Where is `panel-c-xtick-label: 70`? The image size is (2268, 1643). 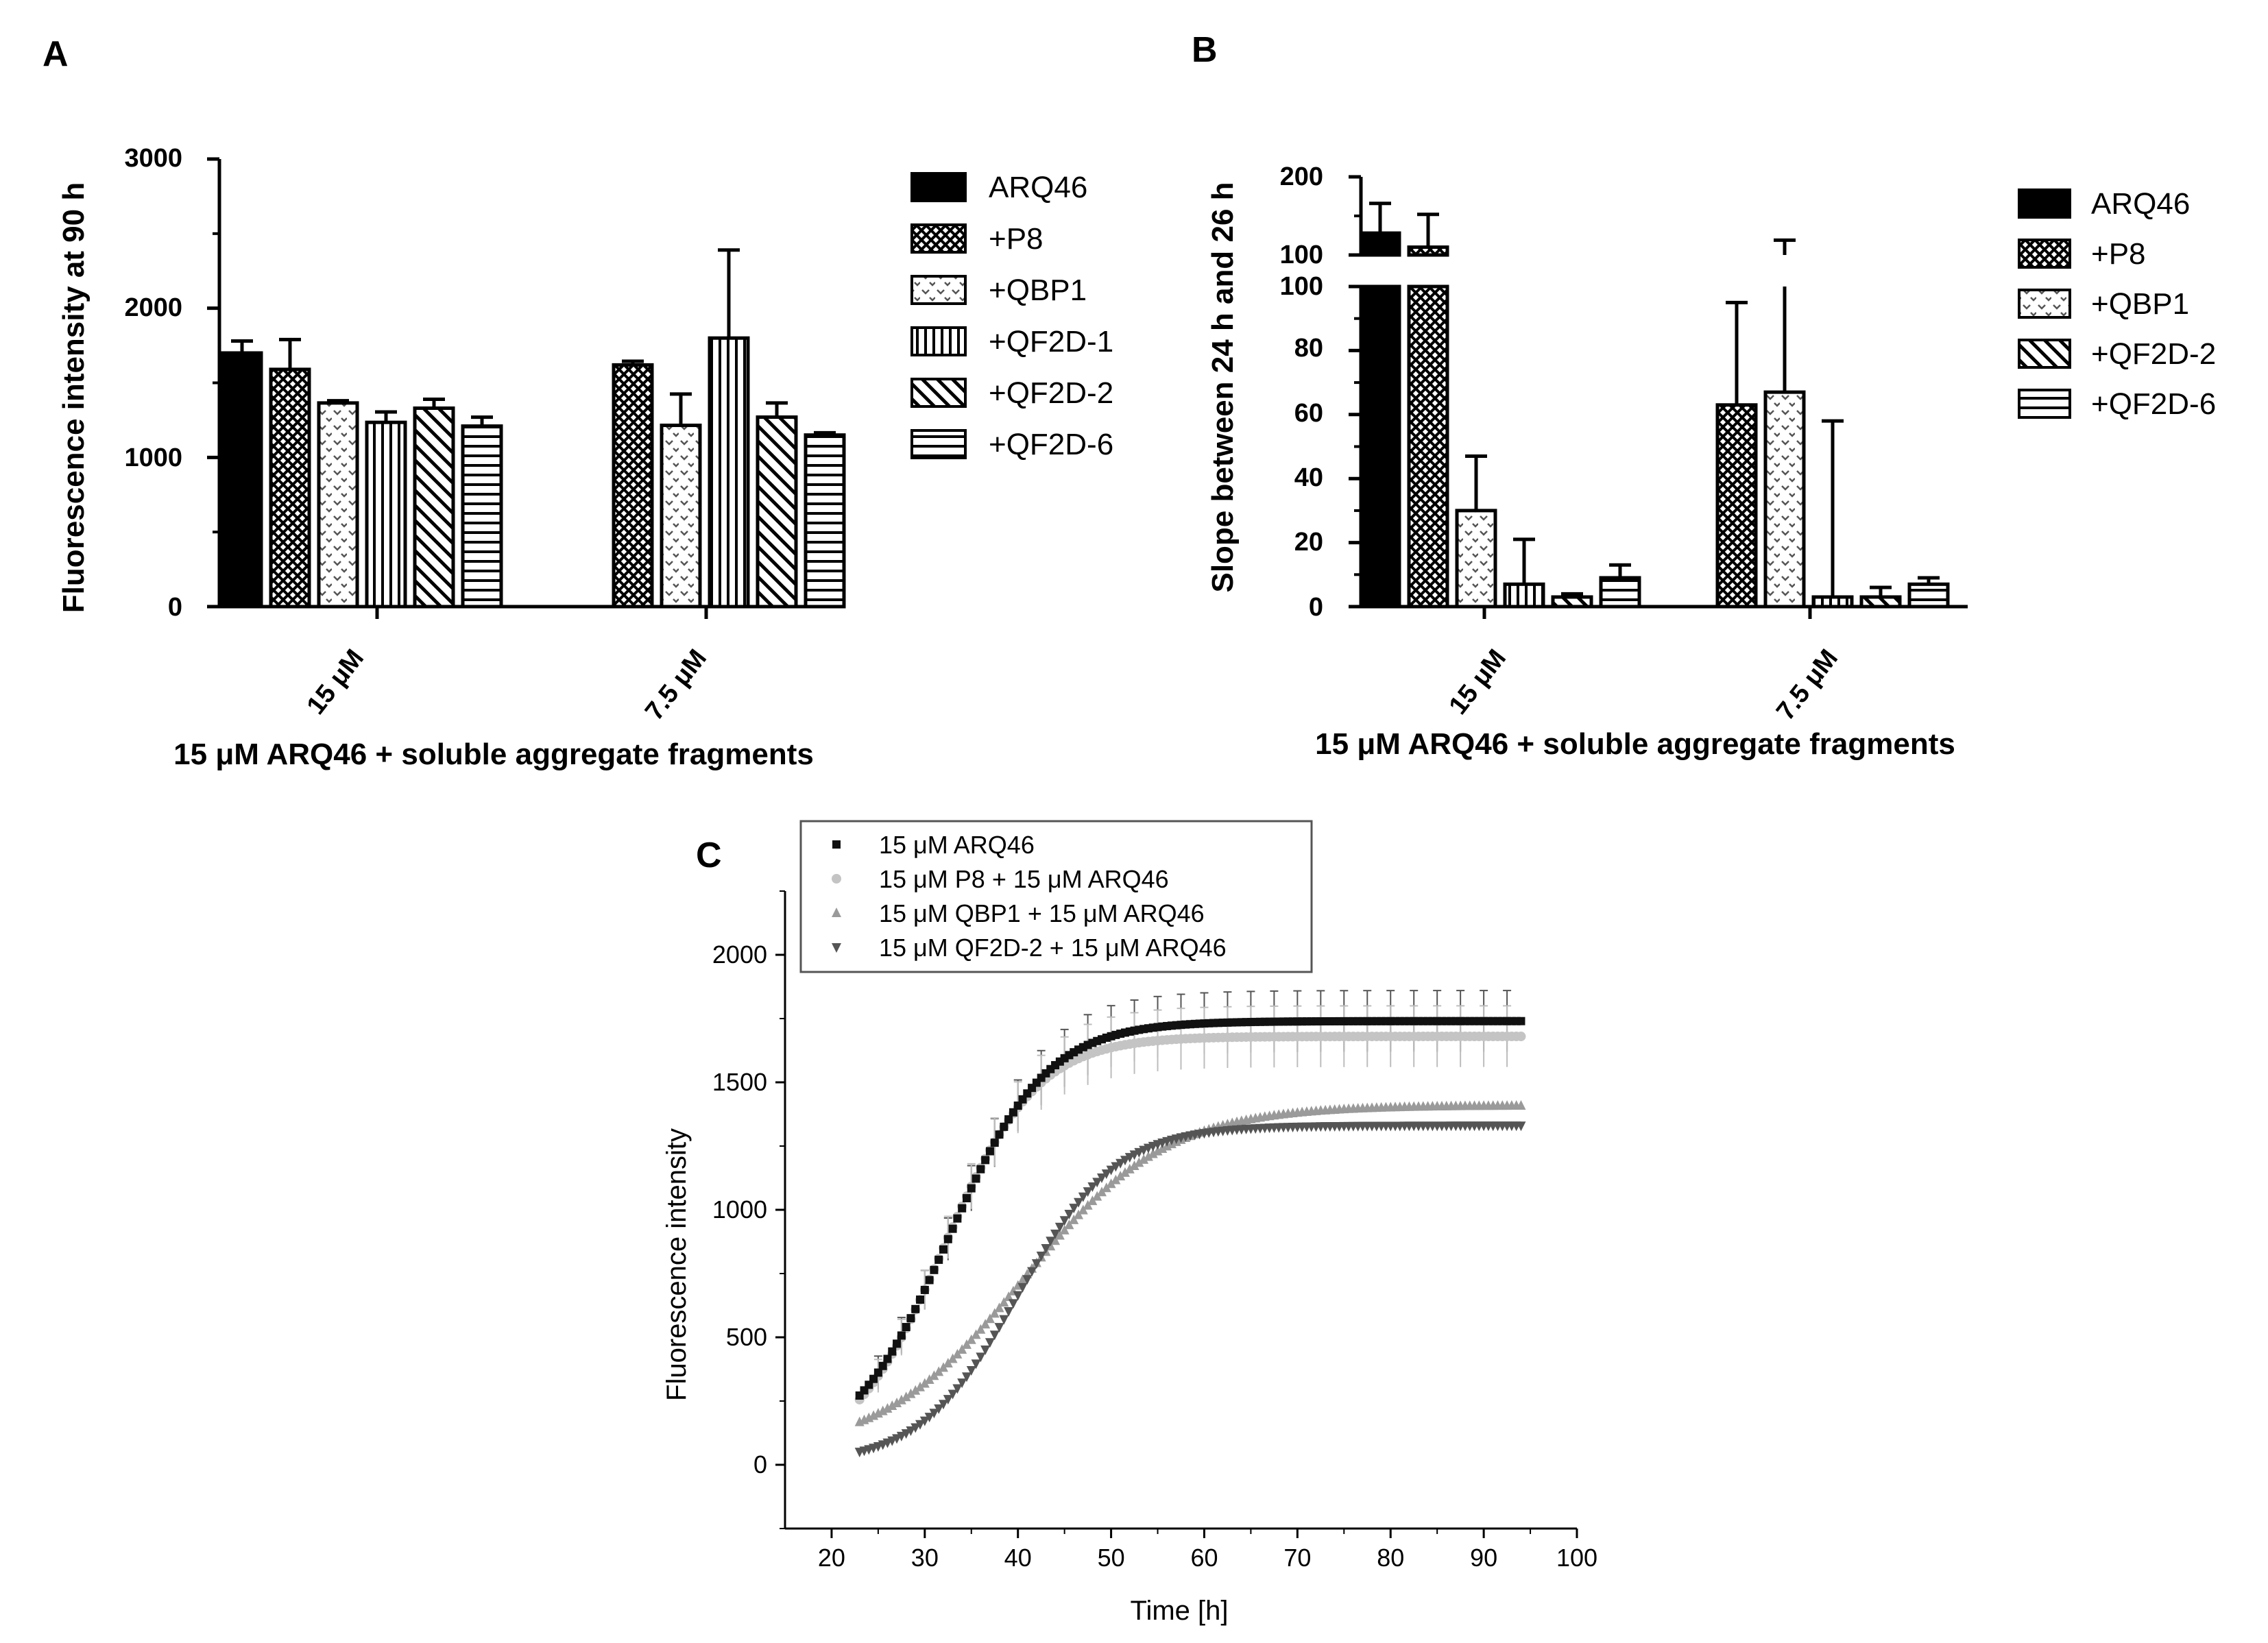
panel-c-xtick-label: 70 is located at coordinates (1297, 1558).